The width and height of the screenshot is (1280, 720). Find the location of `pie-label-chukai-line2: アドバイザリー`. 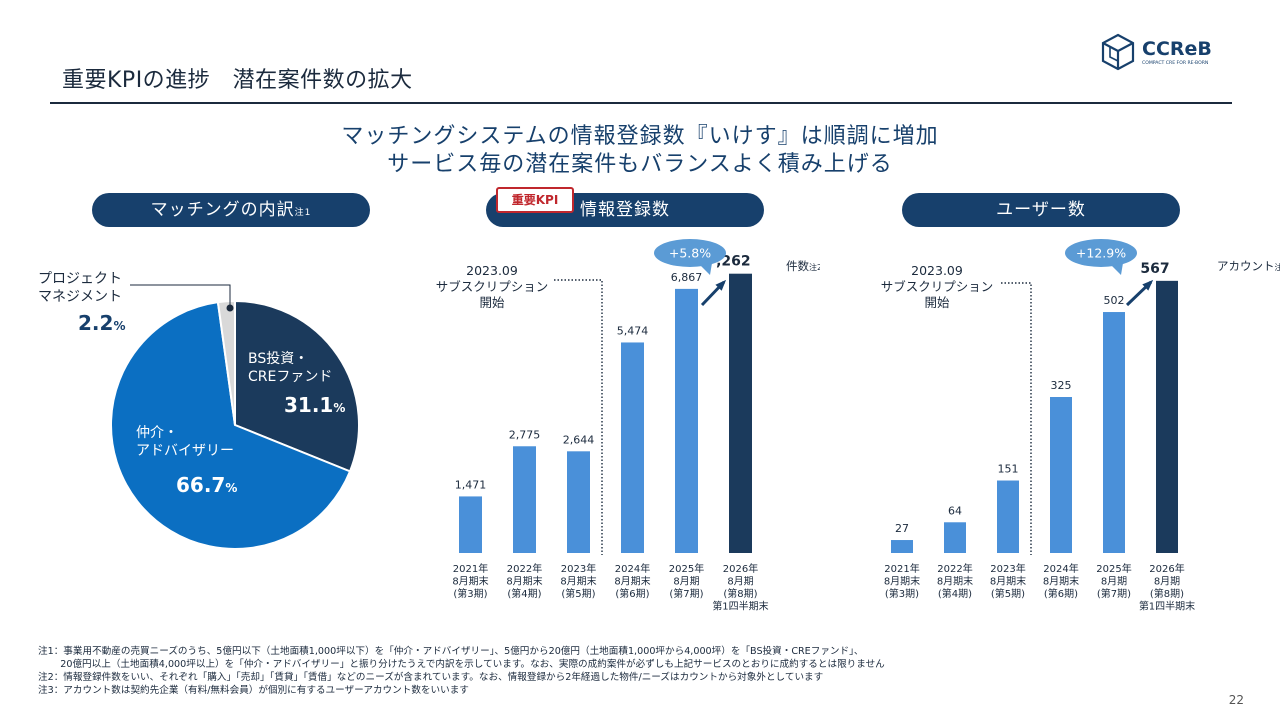

pie-label-chukai-line2: アドバイザリー is located at coordinates (185, 451).